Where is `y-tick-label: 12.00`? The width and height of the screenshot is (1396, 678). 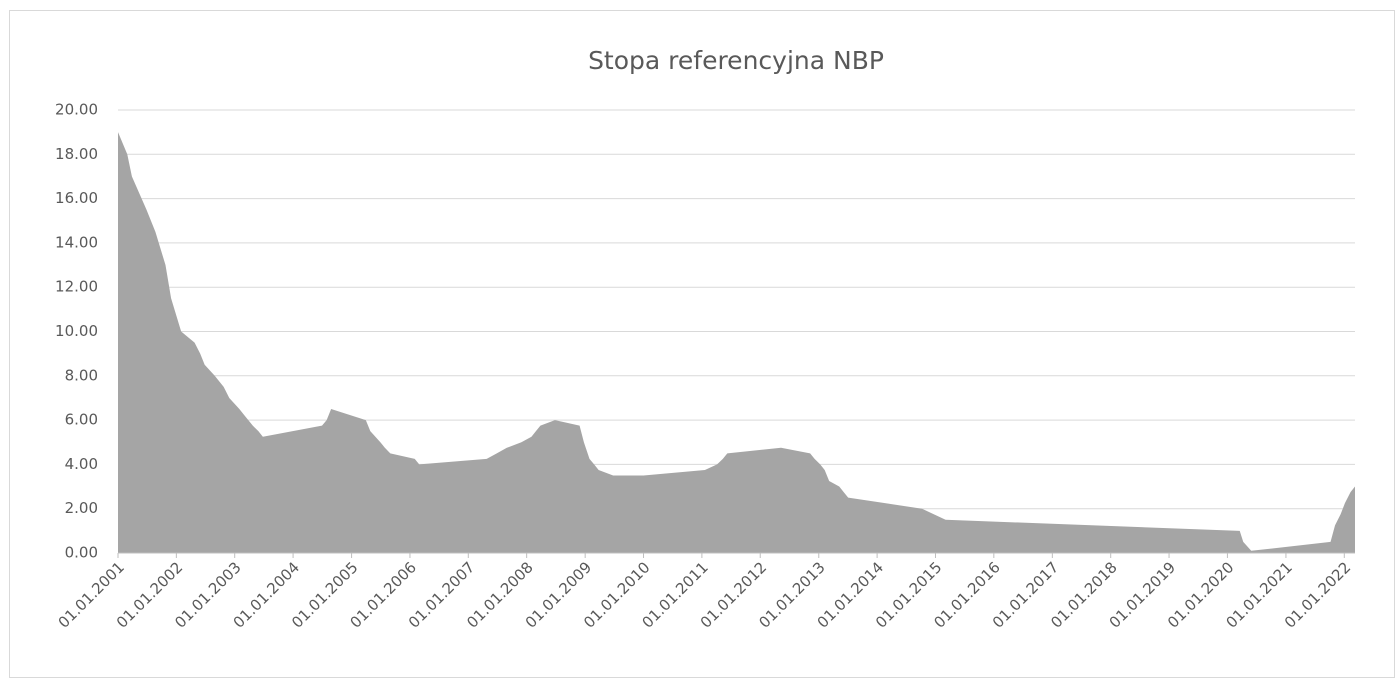
y-tick-label: 12.00 is located at coordinates (76, 287).